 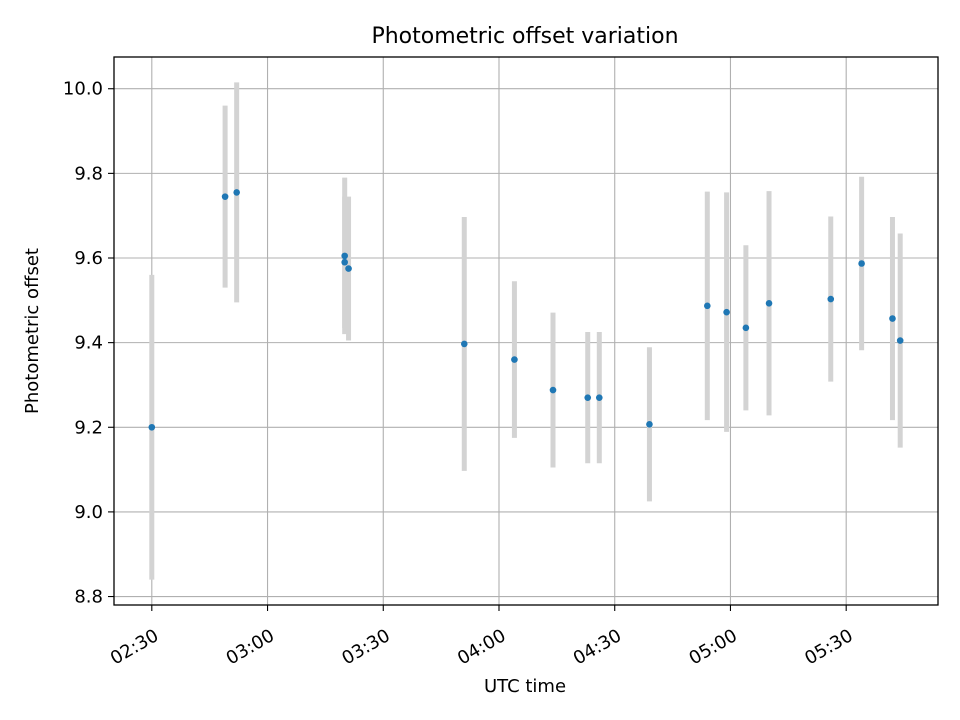 What do you see at coordinates (88, 258) in the screenshot?
I see `y-tick-label: 9.6` at bounding box center [88, 258].